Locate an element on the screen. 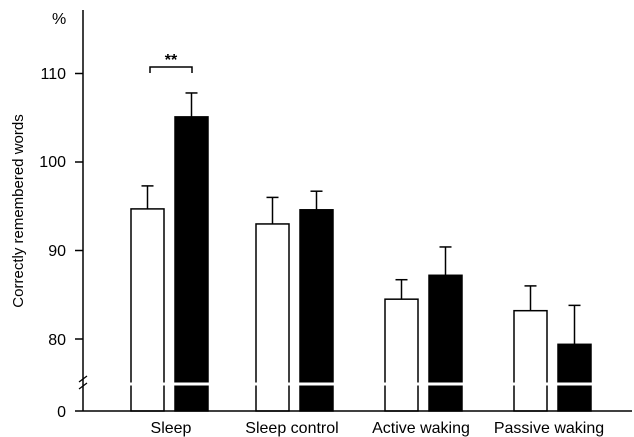 The width and height of the screenshot is (634, 437). y-tick-label-100: 100 is located at coordinates (52, 162).